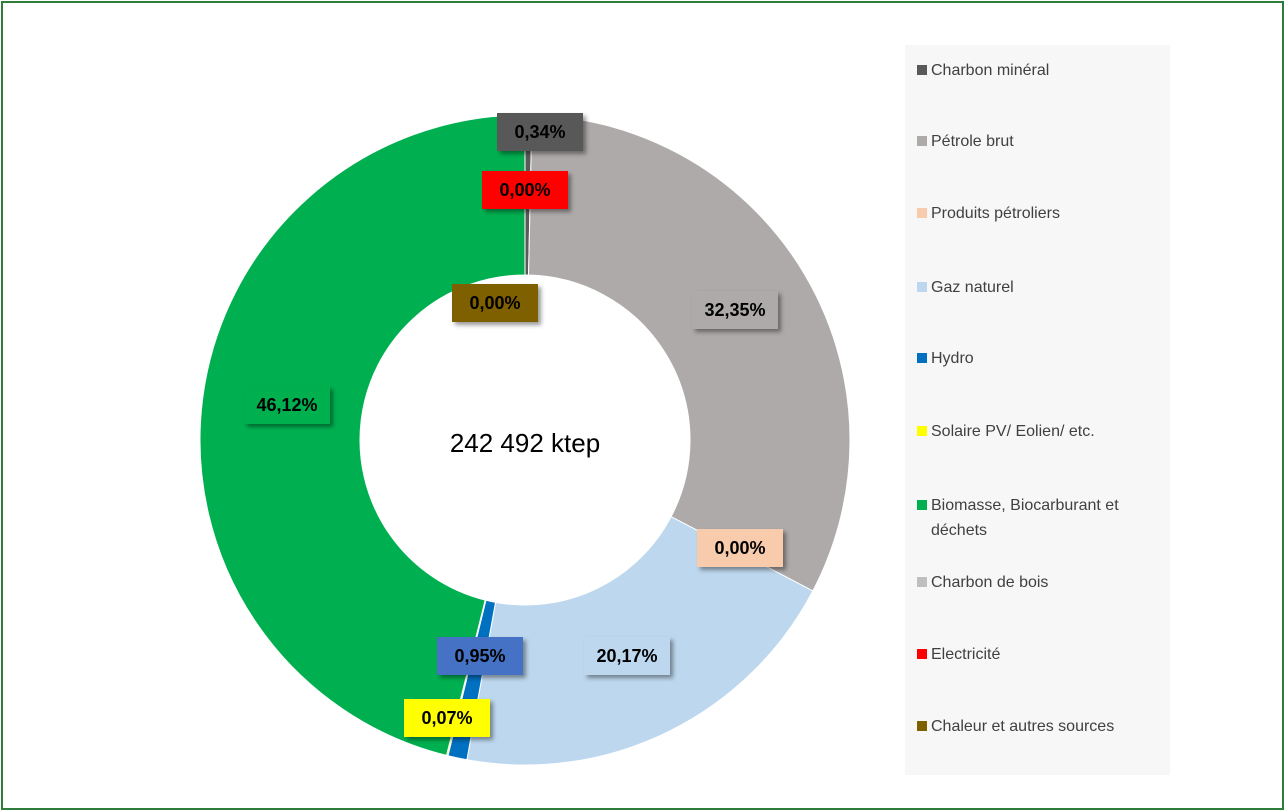 This screenshot has height=811, width=1285. Describe the element at coordinates (995, 213) in the screenshot. I see `legend-label: Produits pétroliers` at that location.